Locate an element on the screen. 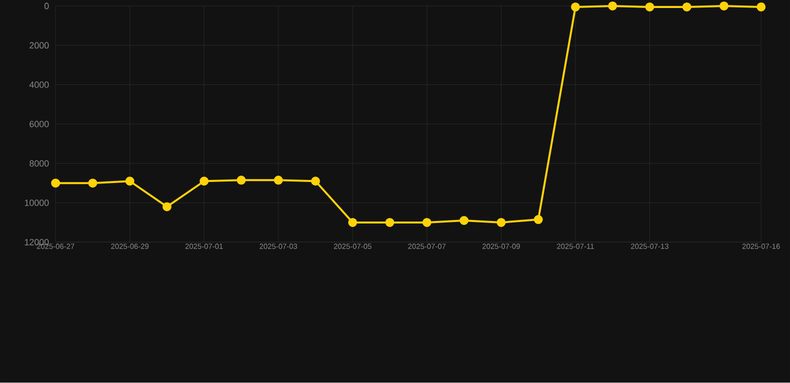 This screenshot has height=383, width=790. y-tick-label: 2000 is located at coordinates (39, 45).